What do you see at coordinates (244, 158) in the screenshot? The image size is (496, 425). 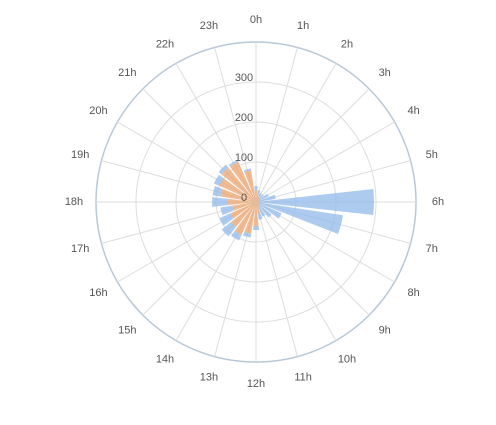 I see `radial-tick-label: 100` at bounding box center [244, 158].